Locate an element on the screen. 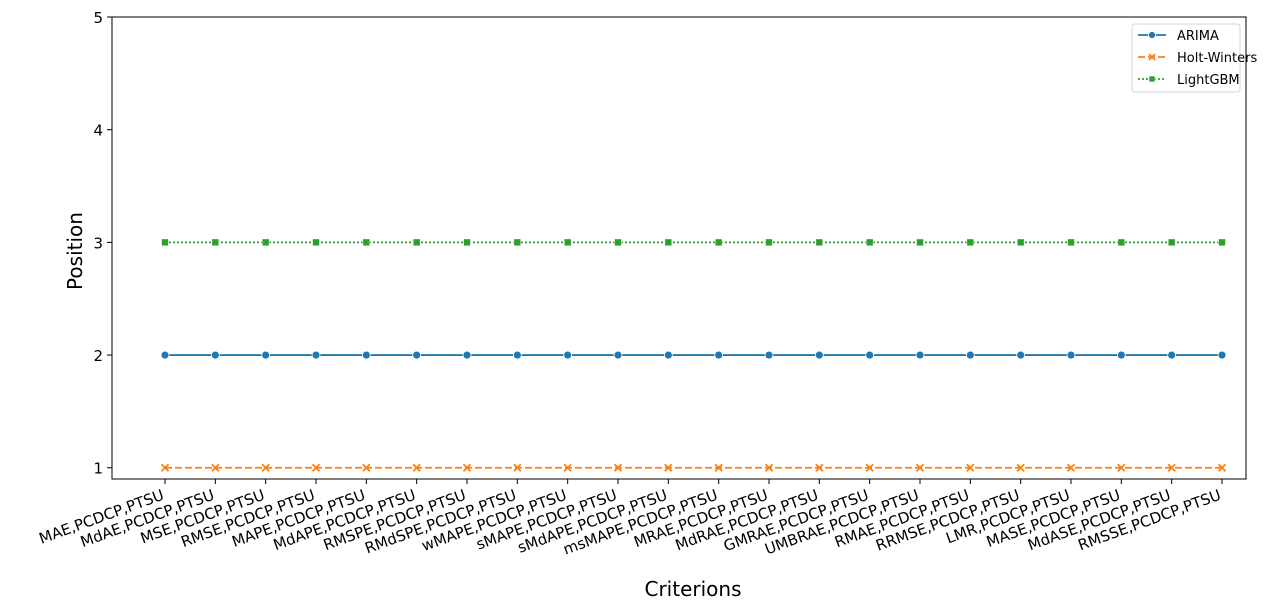 The image size is (1284, 611). y-axis: 1 2 3 4 5 is located at coordinates (102, 243).